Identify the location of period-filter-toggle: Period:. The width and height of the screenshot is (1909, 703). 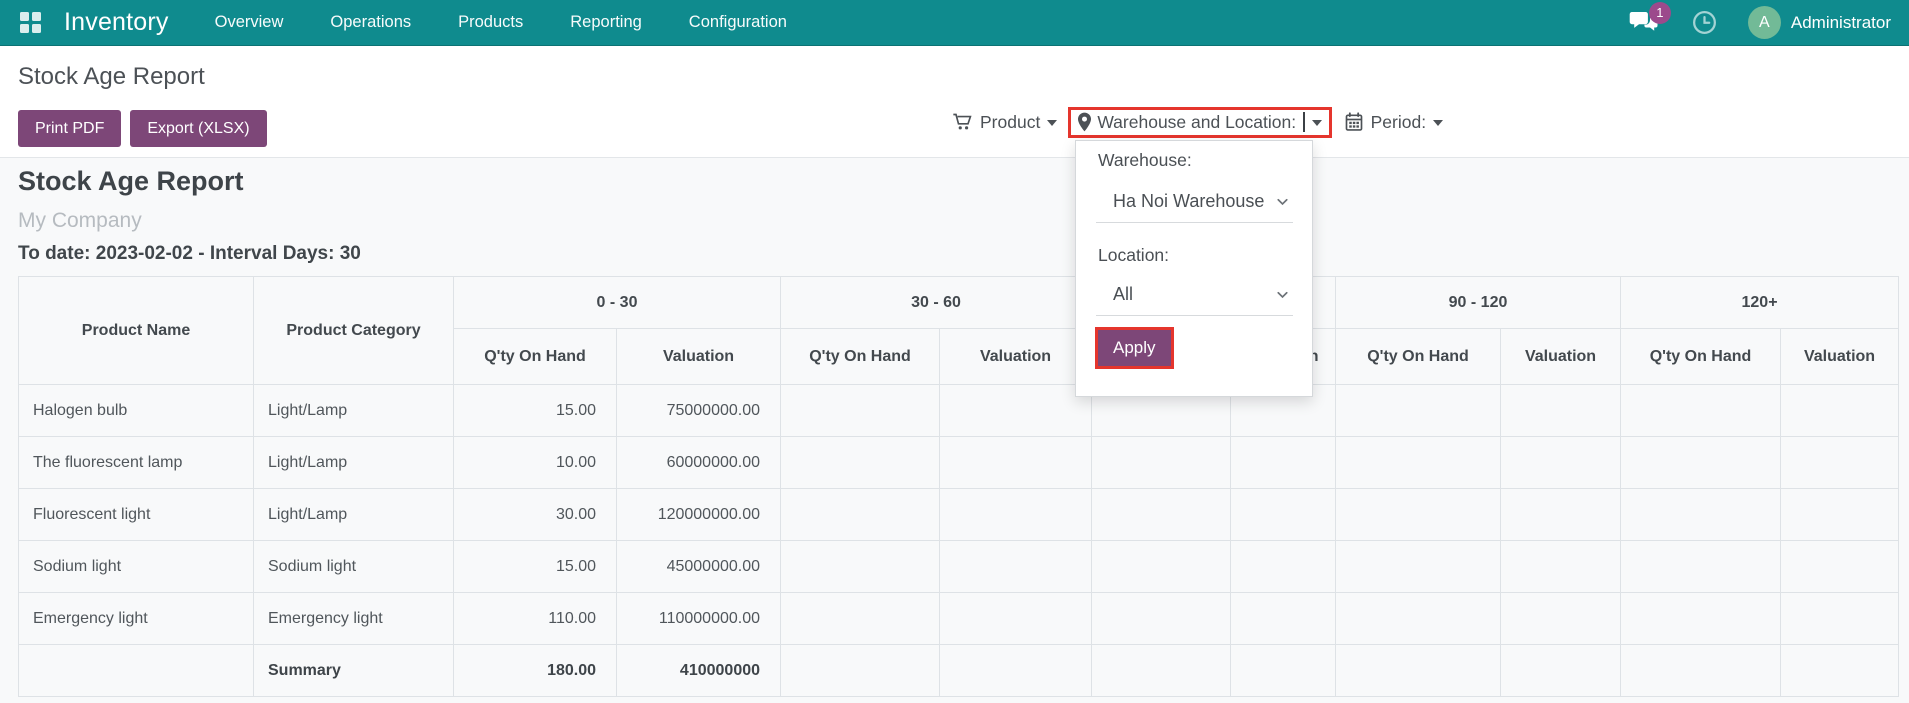
(1394, 122).